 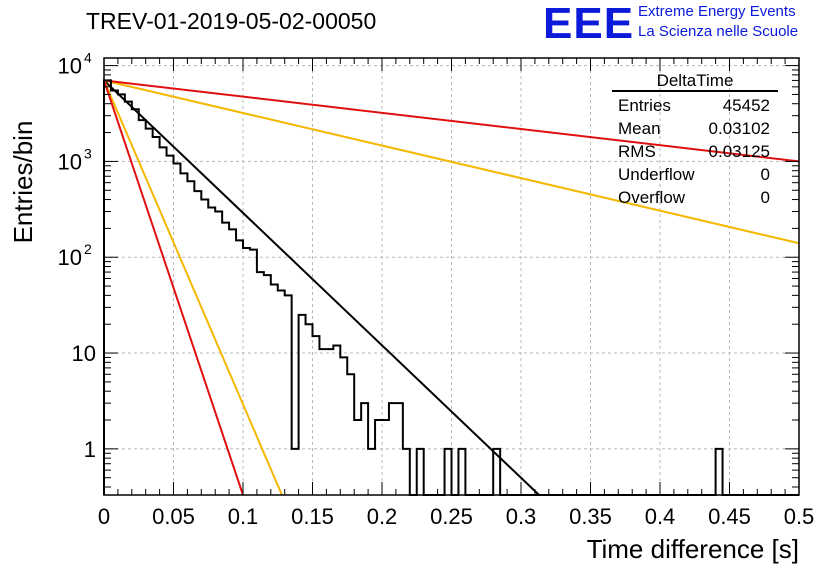 What do you see at coordinates (695, 151) in the screenshot?
I see `stats-row-rms: RMS 0.03125` at bounding box center [695, 151].